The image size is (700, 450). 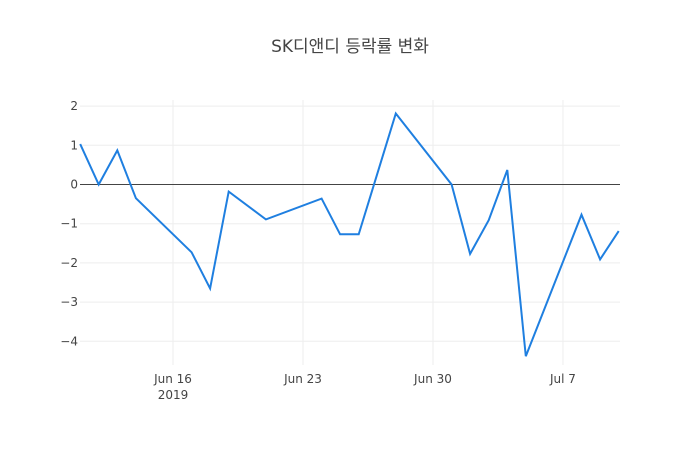 I want to click on y-tick-label: −2, so click(x=69, y=263).